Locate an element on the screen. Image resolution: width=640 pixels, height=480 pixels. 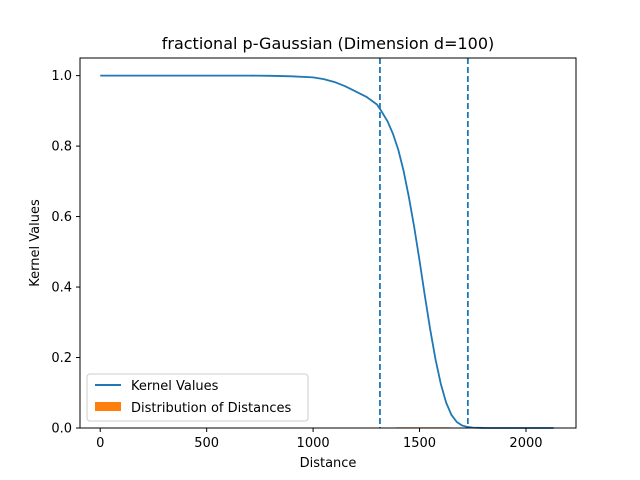
legend-box is located at coordinates (197, 397).